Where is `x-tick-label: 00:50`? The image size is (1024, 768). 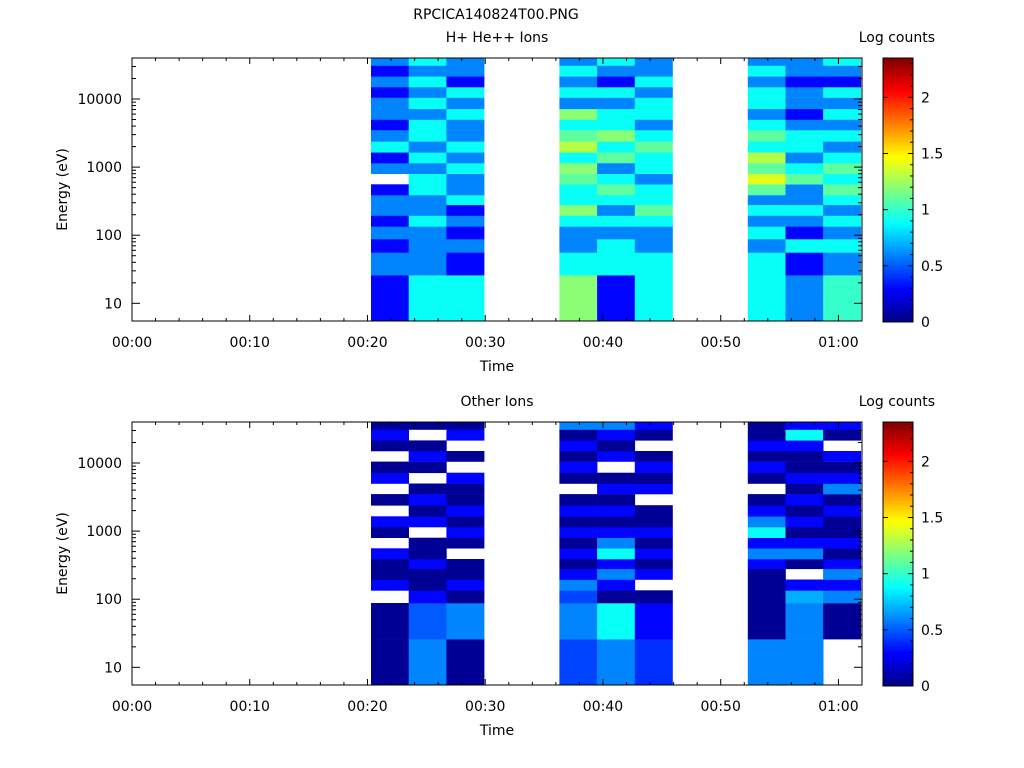
x-tick-label: 00:50 is located at coordinates (721, 707).